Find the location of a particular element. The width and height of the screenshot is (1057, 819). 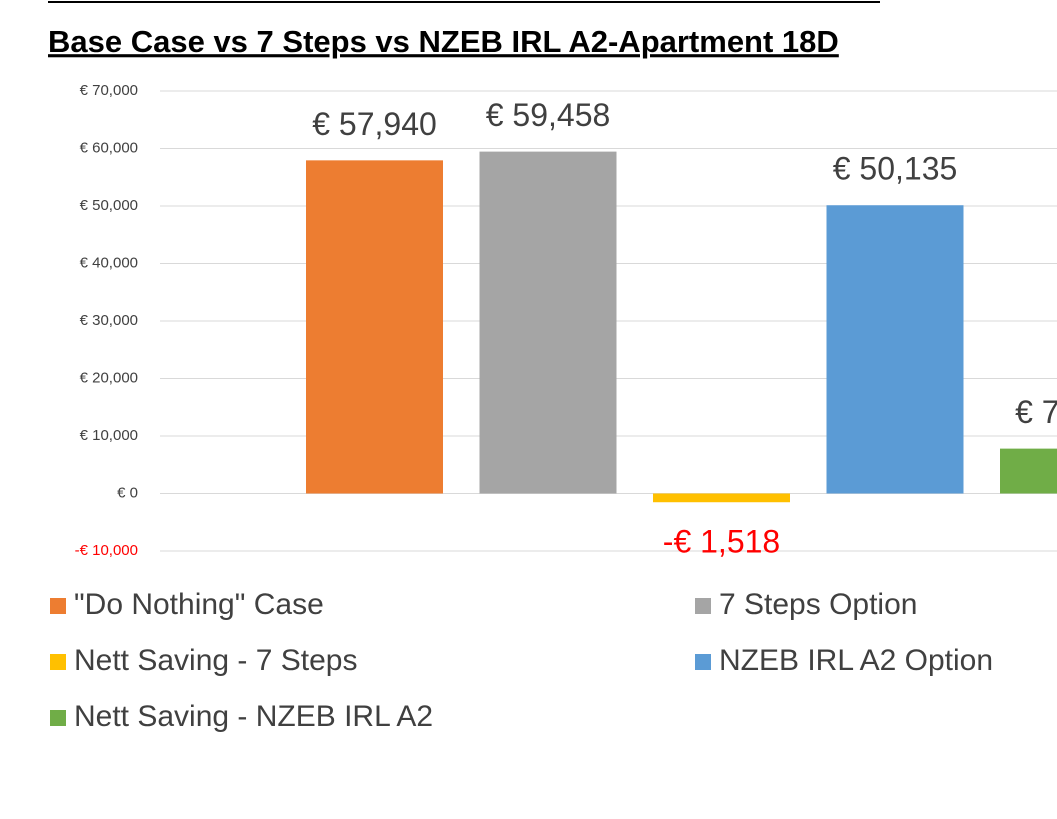

legend-label: NZEB IRL A2 Option is located at coordinates (856, 660).